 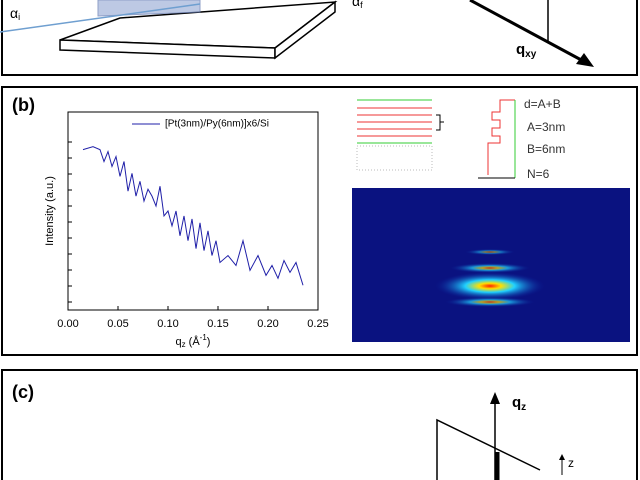 I want to click on incident-beam, so click(x=100, y=18).